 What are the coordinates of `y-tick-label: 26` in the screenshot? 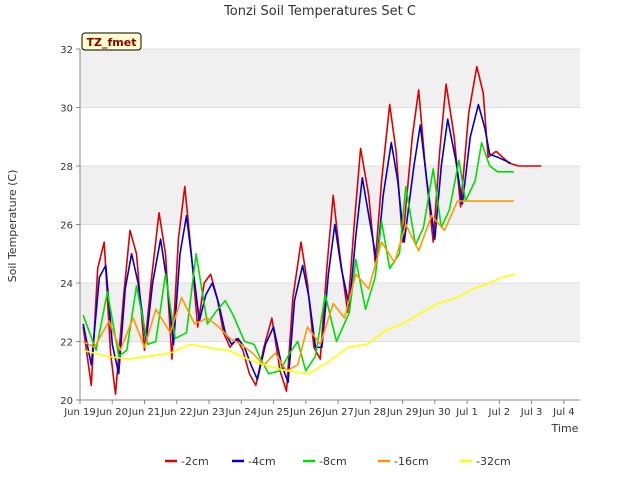 It's located at (66, 226).